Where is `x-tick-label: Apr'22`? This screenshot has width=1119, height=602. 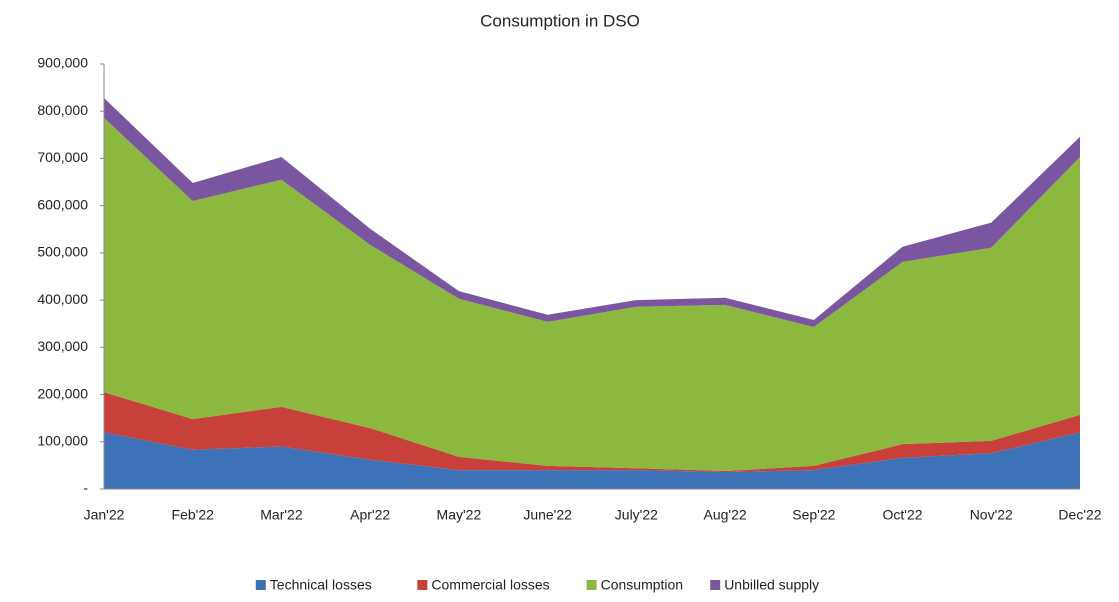 x-tick-label: Apr'22 is located at coordinates (370, 515).